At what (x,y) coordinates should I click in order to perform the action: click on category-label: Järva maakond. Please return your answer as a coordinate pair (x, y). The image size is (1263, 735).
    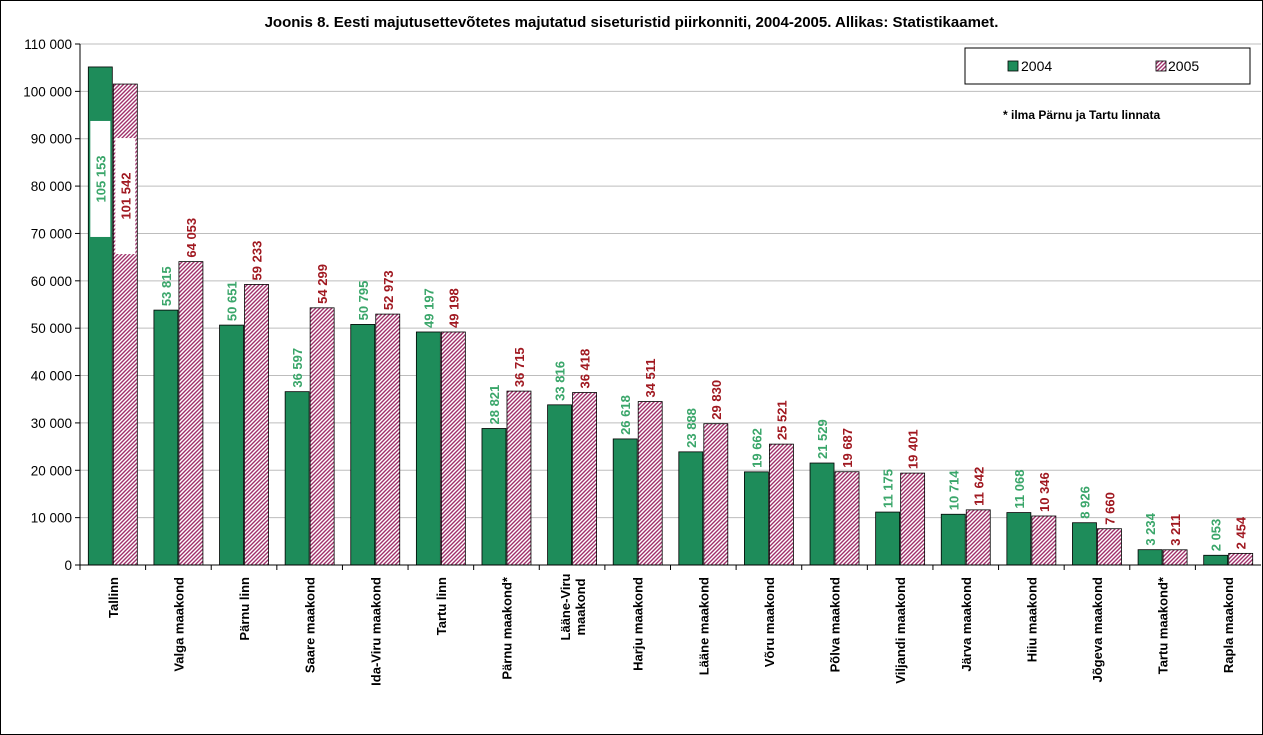
    Looking at the image, I should click on (966, 624).